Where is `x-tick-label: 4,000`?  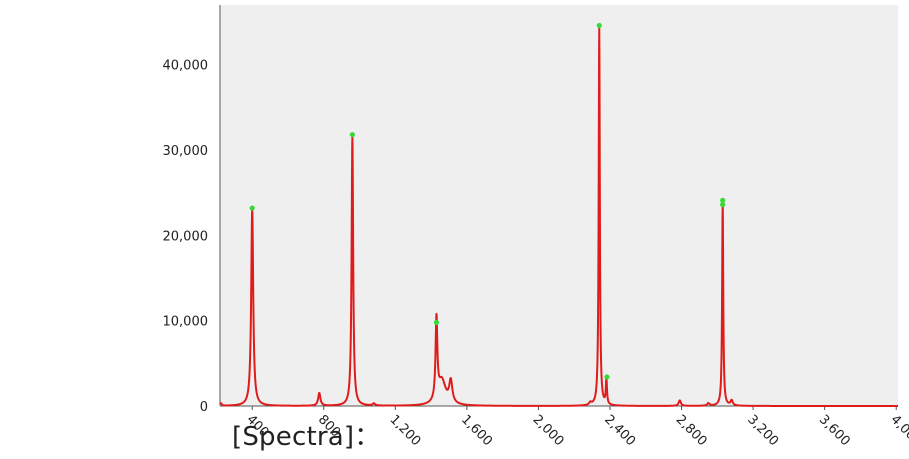 x-tick-label: 4,000 is located at coordinates (898, 430).